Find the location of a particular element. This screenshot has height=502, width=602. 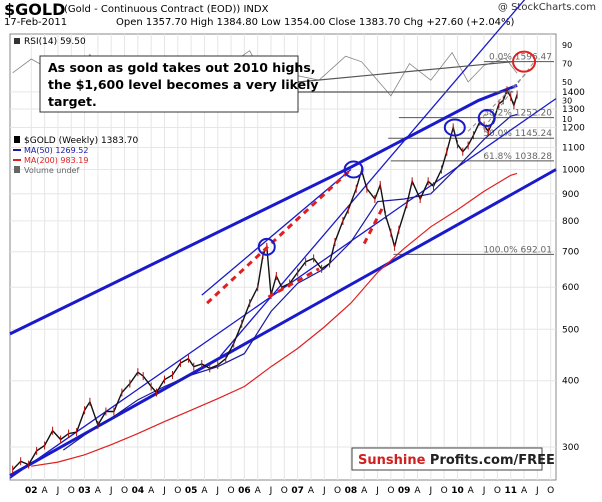

price-tick-label: 700 is located at coordinates (570, 253).